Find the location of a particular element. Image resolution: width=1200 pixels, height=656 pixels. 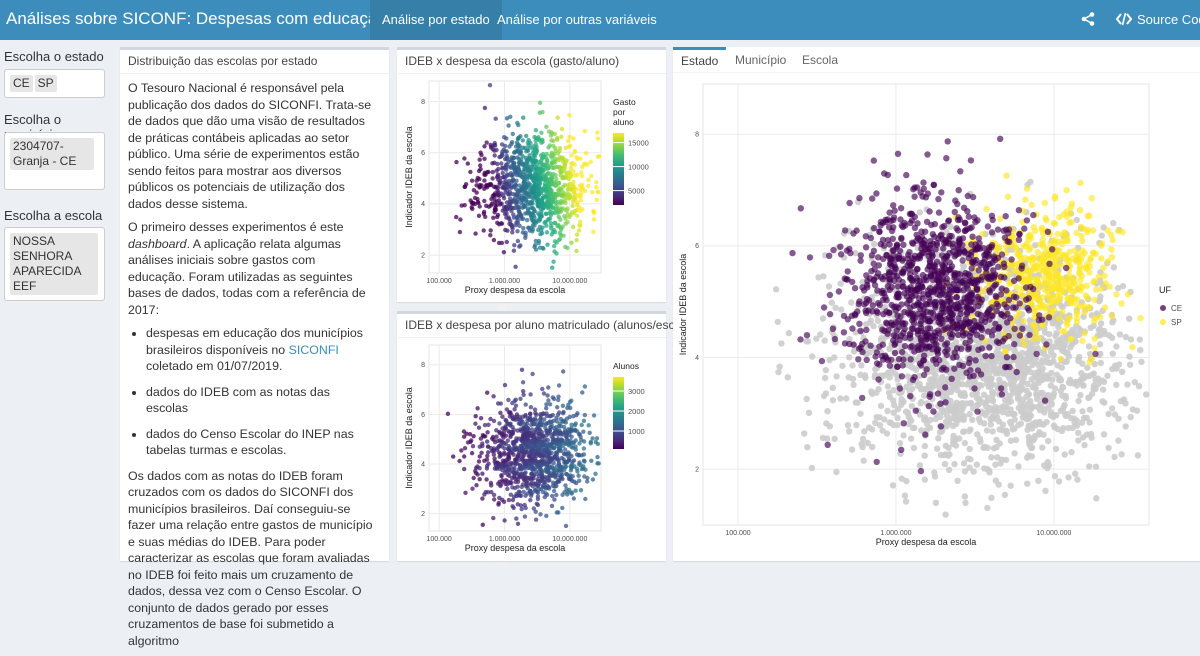

escola-chip: NOSSA SENHORA APARECIDA EEF is located at coordinates (54, 264).